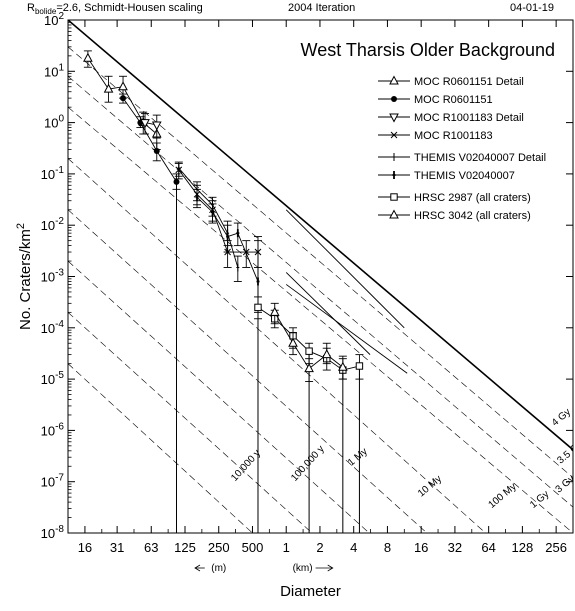 This screenshot has height=611, width=575. I want to click on x-tick-label-2: 63, so click(151, 547).